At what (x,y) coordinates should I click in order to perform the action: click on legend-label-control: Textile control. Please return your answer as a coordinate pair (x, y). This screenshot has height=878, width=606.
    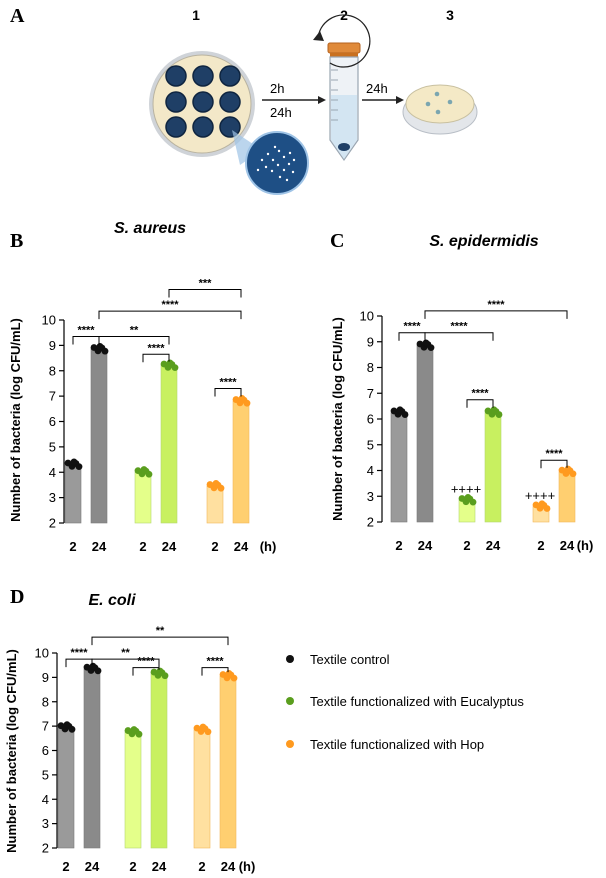
    Looking at the image, I should click on (350, 659).